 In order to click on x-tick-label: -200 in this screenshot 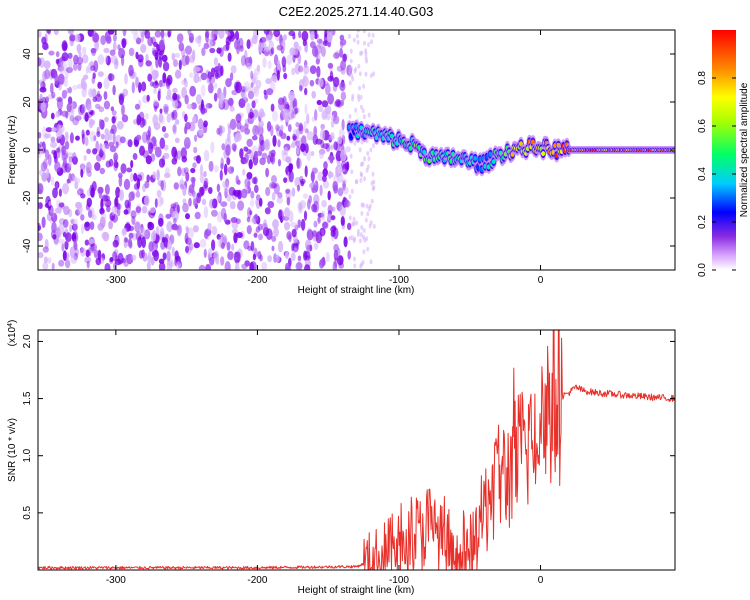, I will do `click(257, 280)`.